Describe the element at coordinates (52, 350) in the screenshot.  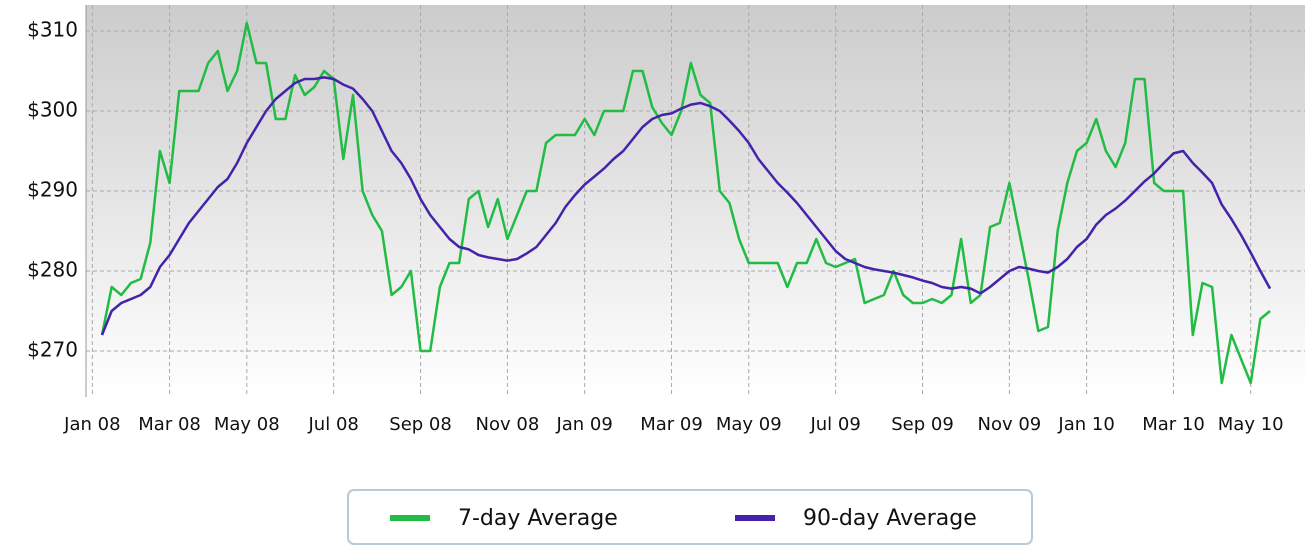
I see `y-tick-label: $270` at that location.